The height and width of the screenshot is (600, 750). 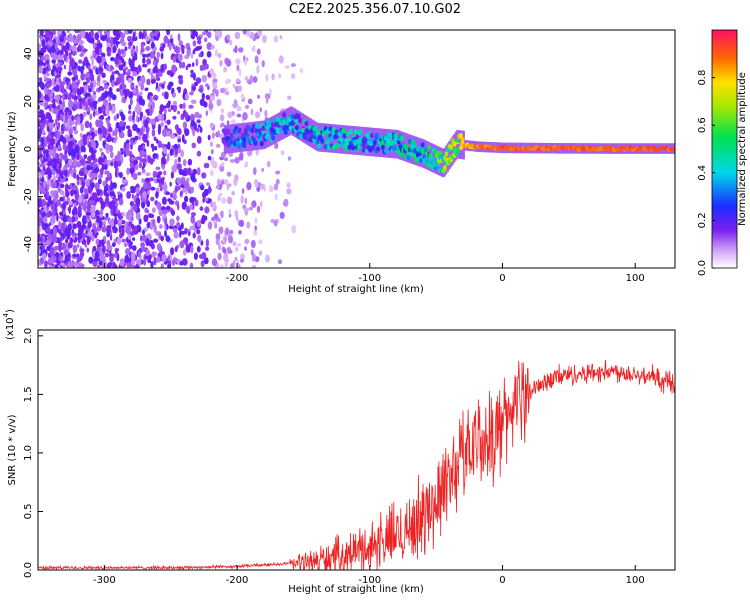 What do you see at coordinates (10, 328) in the screenshot?
I see `scale-base: (x10` at bounding box center [10, 328].